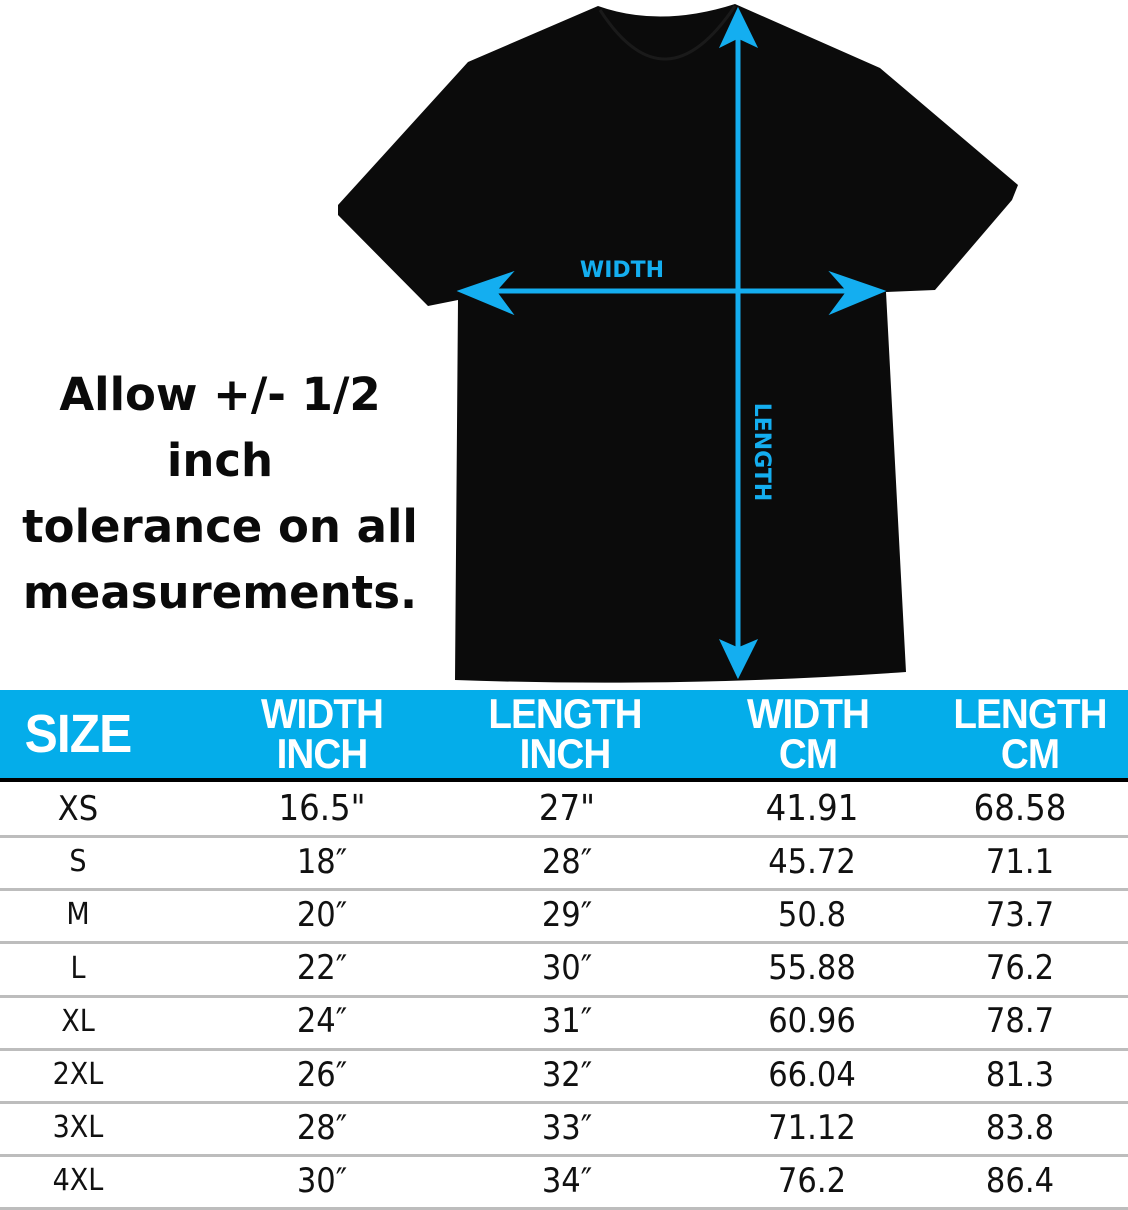 This screenshot has width=1128, height=1210. Describe the element at coordinates (78, 1021) in the screenshot. I see `cell-size: XL` at that location.